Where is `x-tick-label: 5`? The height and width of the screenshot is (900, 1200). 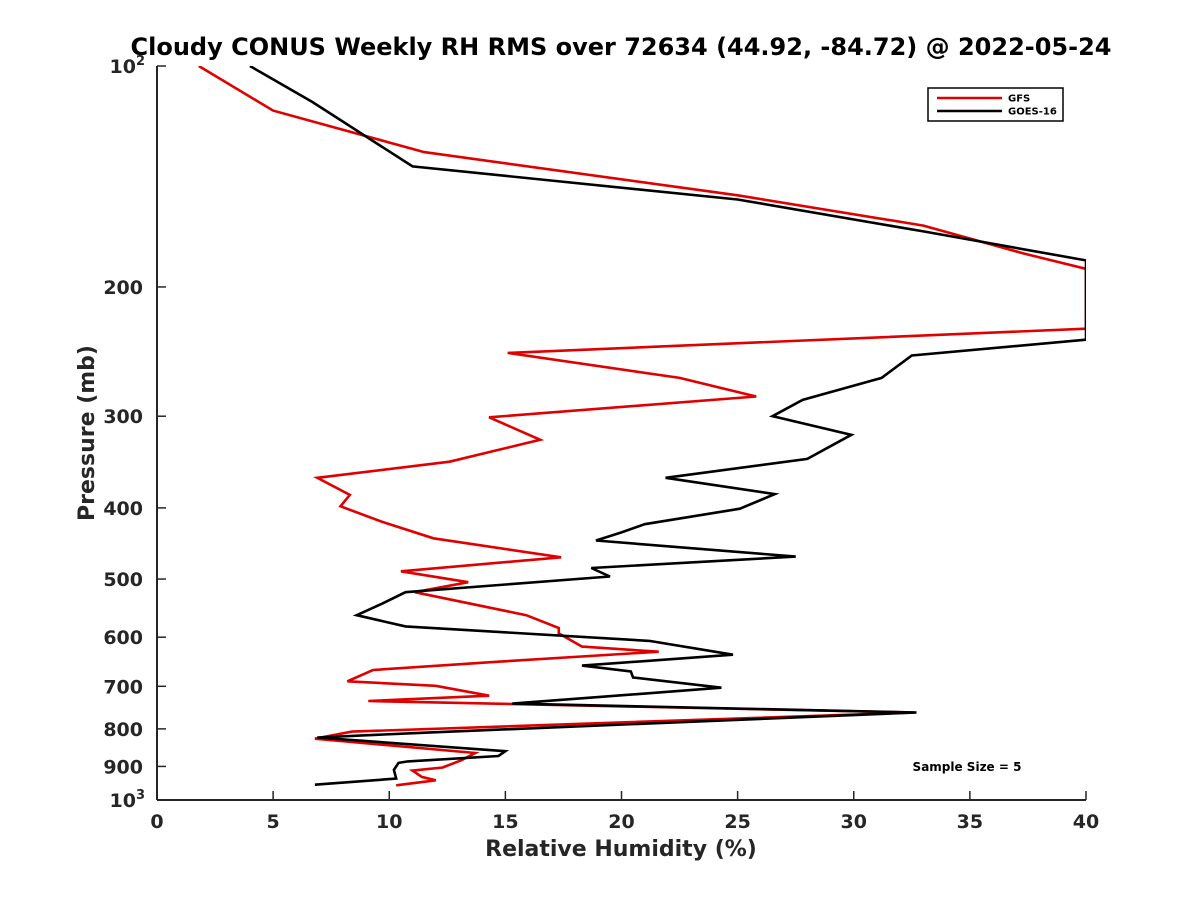
x-tick-label: 5 is located at coordinates (273, 822).